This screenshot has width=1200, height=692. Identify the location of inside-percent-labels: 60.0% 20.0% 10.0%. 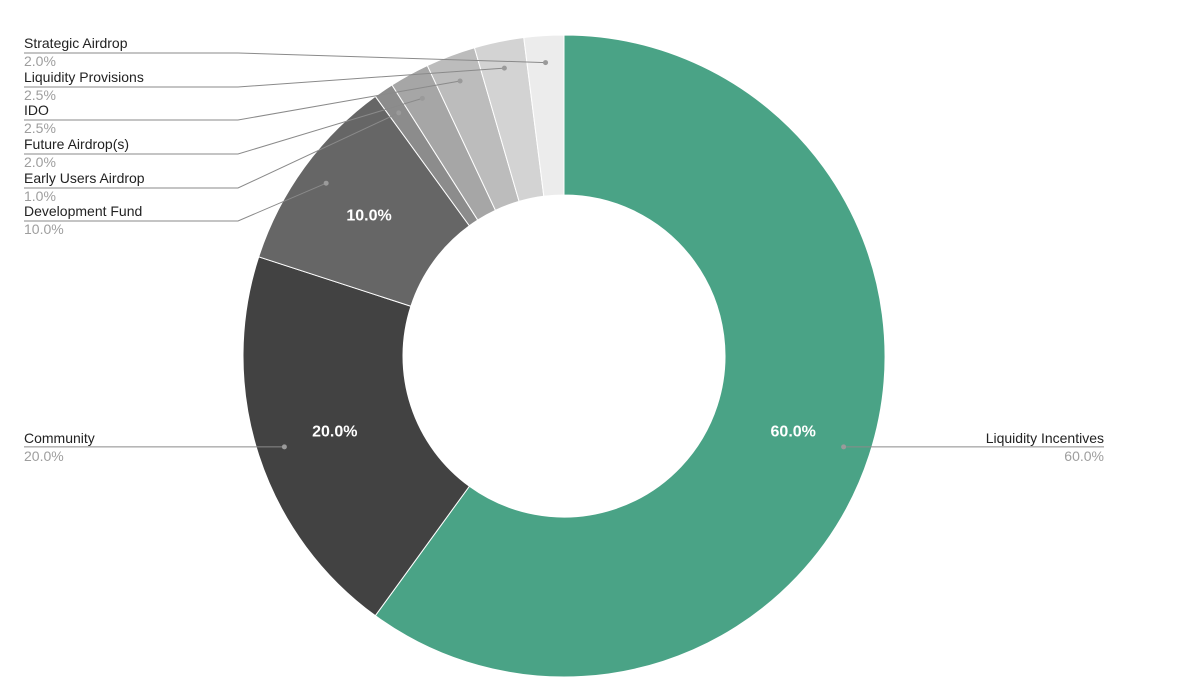
(564, 323).